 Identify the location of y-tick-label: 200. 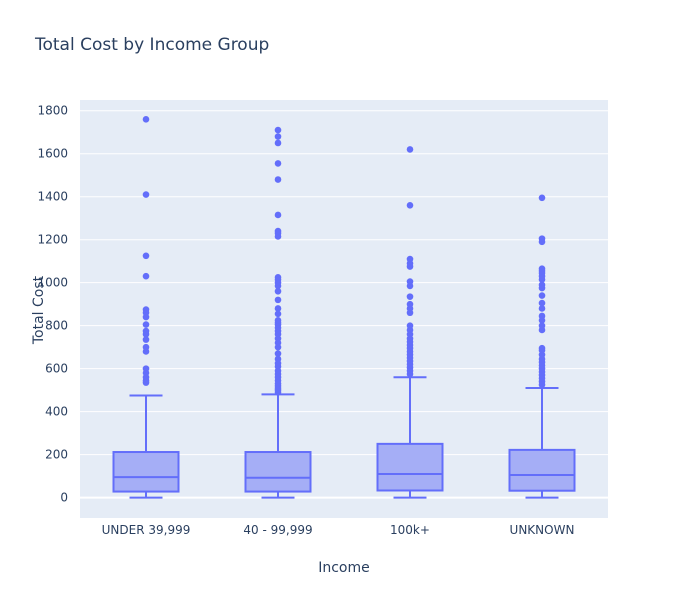
(56, 455).